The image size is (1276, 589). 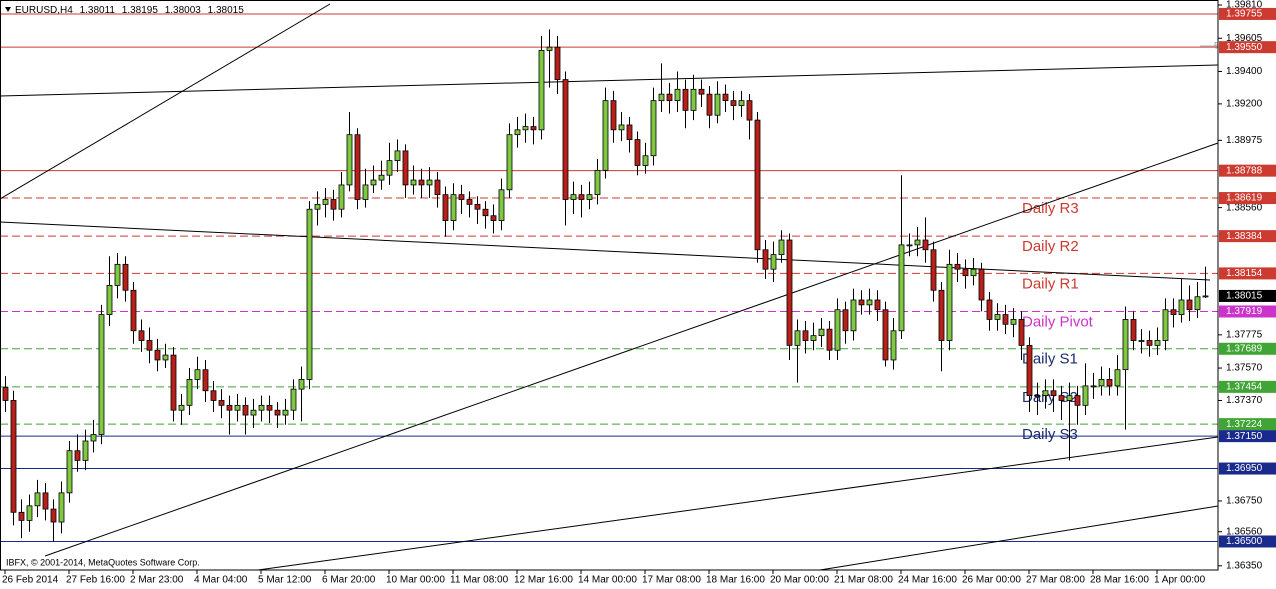 I want to click on x-tick-label: 1 Apr 00:00, so click(x=1180, y=580).